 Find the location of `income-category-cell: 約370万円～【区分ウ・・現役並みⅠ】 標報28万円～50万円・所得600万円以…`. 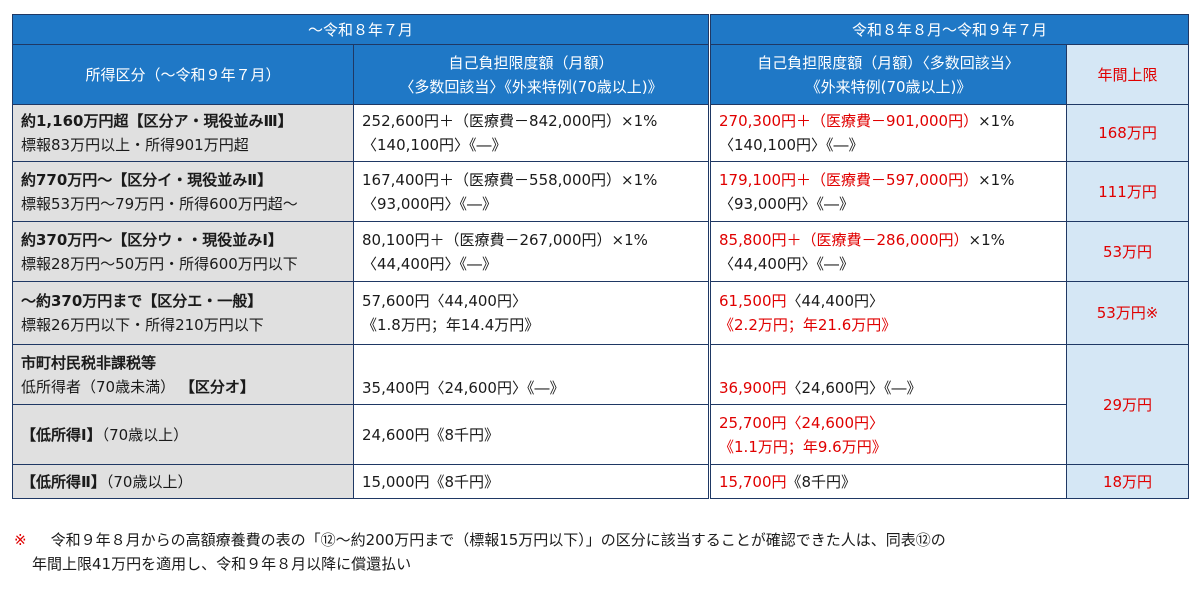

income-category-cell: 約370万円～【区分ウ・・現役並みⅠ】 標報28万円～50万円・所得600万円以… is located at coordinates (183, 251).